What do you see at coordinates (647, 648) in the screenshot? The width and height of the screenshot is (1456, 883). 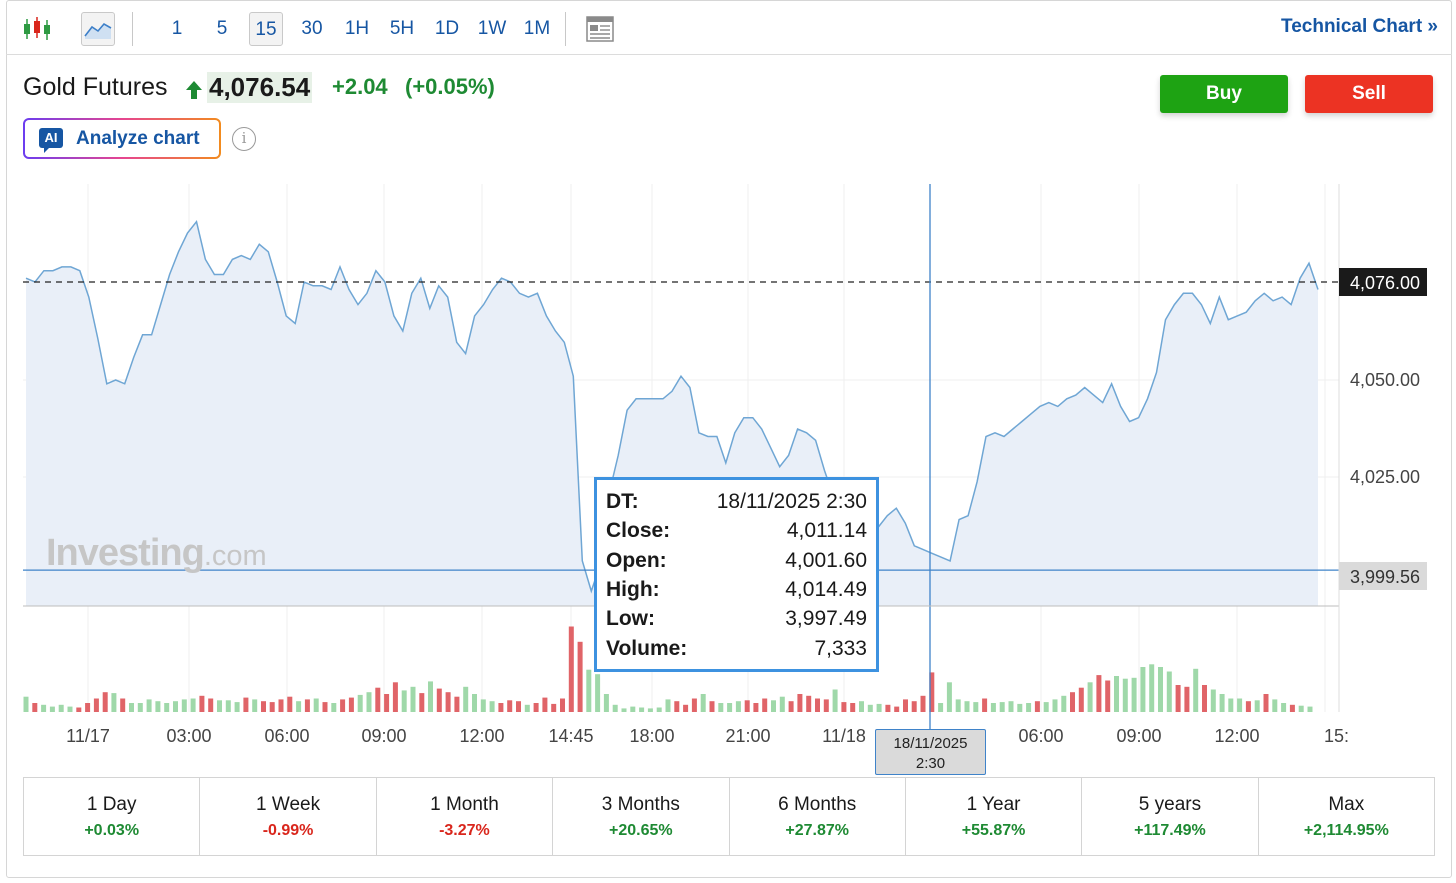 I see `tooltip-key: Volume:` at bounding box center [647, 648].